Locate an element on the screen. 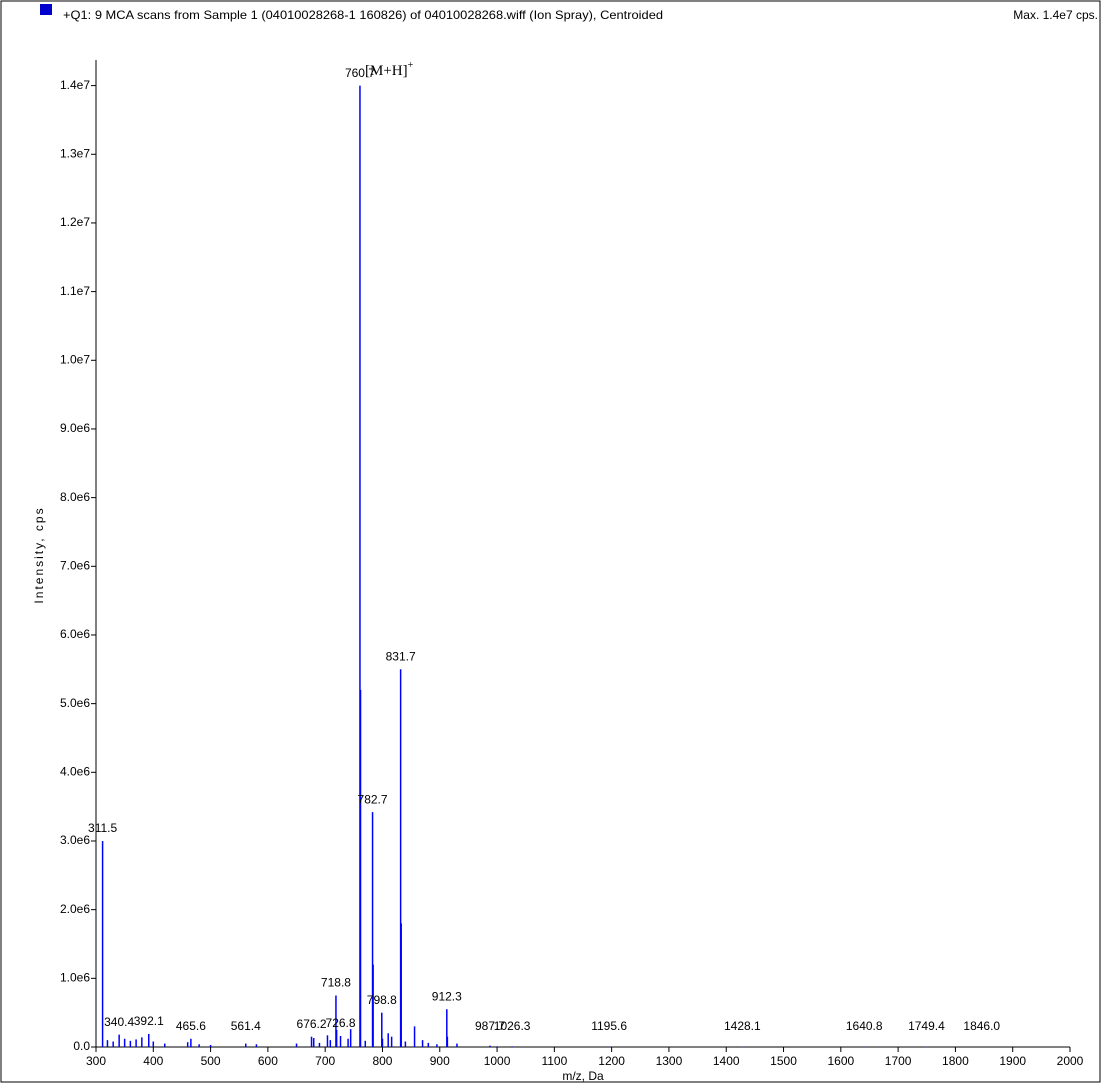  peak-label: 340.4 is located at coordinates (119, 1022).